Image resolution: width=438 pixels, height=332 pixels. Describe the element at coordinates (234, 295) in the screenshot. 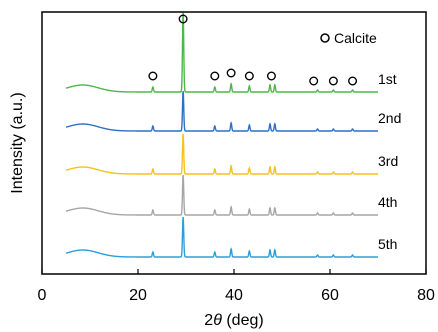

I see `x-tick-label: 40` at that location.